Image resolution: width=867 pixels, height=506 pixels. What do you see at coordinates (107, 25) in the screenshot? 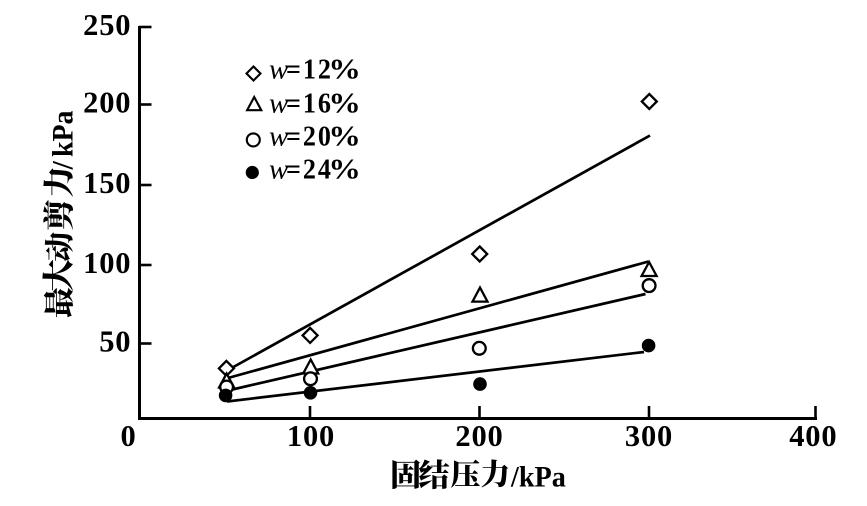
I see `svg-text: 250` at bounding box center [107, 25].